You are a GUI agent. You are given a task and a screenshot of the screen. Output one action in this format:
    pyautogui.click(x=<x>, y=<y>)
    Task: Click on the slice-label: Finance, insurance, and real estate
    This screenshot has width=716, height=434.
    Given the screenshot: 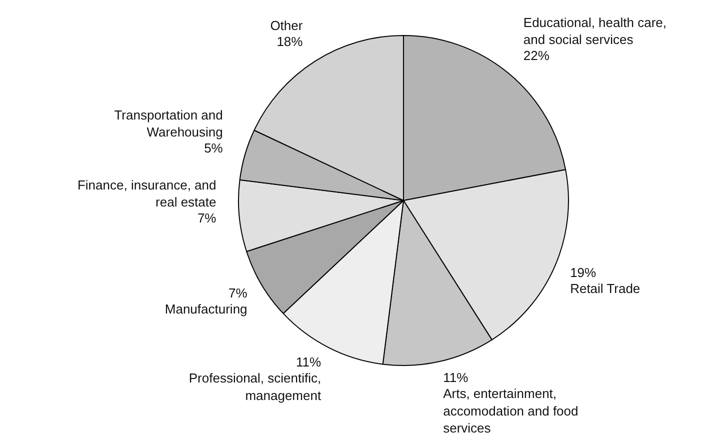 What is the action you would take?
    pyautogui.click(x=146, y=193)
    